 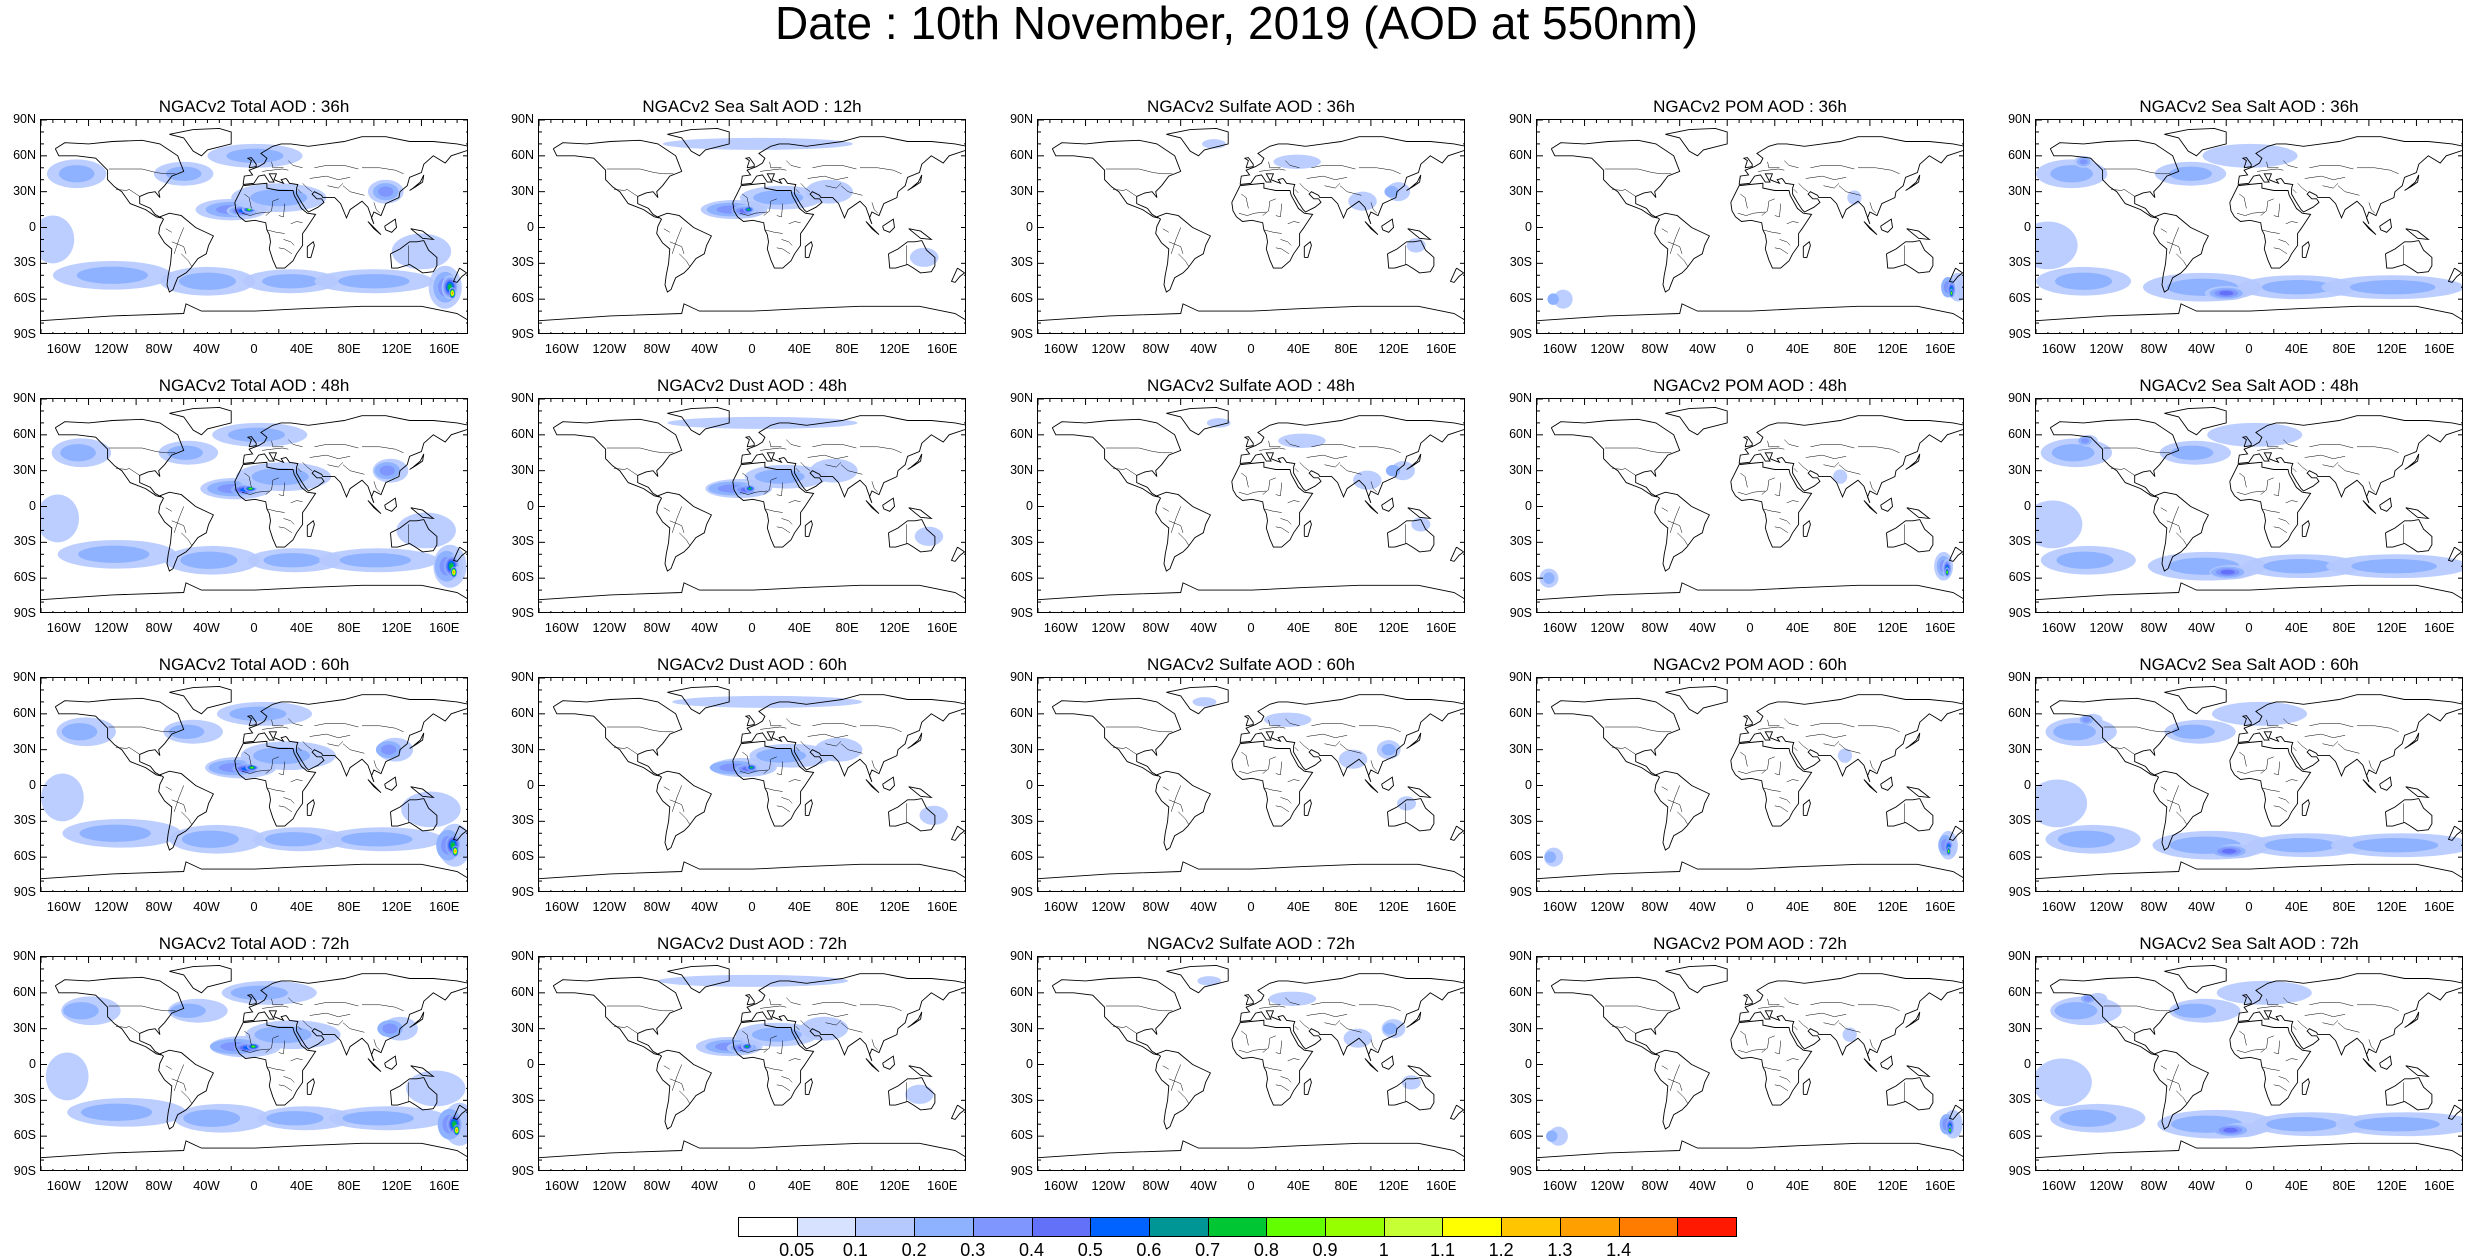 I want to click on lat-tick-label: 60S, so click(x=24, y=856).